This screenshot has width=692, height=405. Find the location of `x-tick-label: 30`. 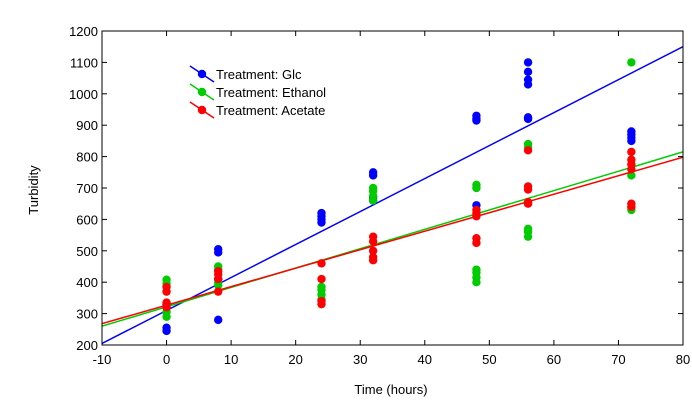

x-tick-label: 30 is located at coordinates (360, 359).